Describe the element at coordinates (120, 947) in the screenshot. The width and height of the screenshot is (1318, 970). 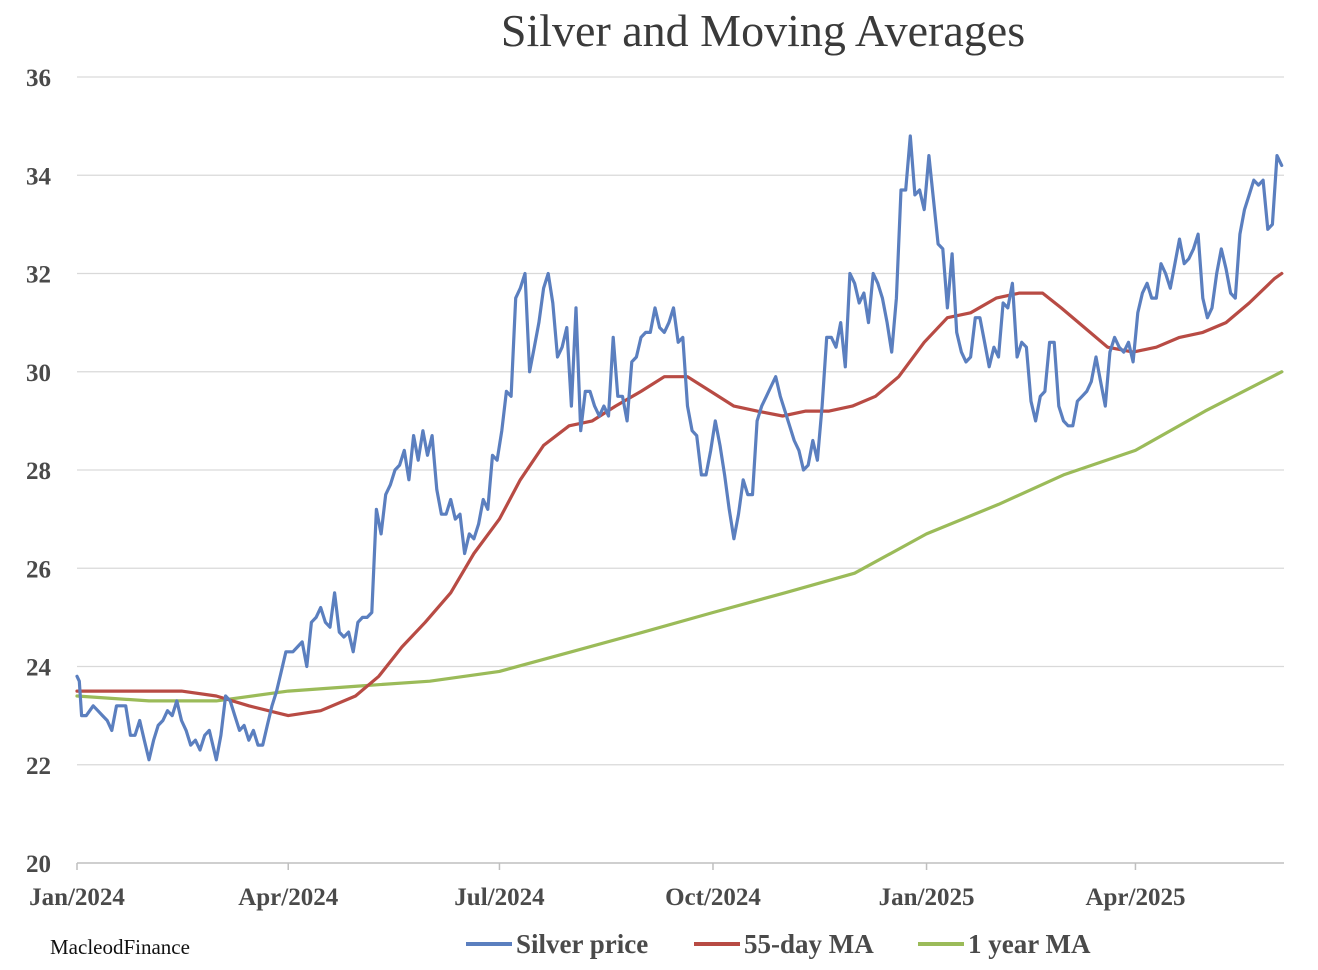
I see `credit-label: MacleodFinance` at that location.